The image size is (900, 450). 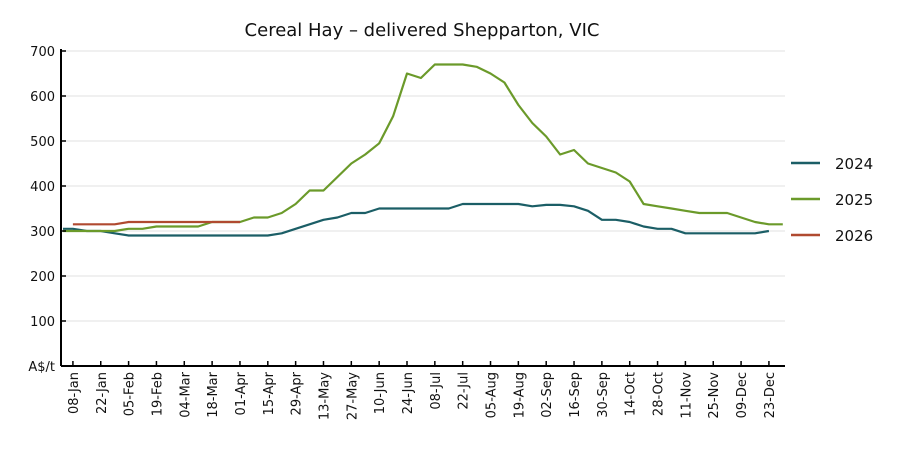 I want to click on x-tick-label: 04-Mar, so click(x=185, y=394).